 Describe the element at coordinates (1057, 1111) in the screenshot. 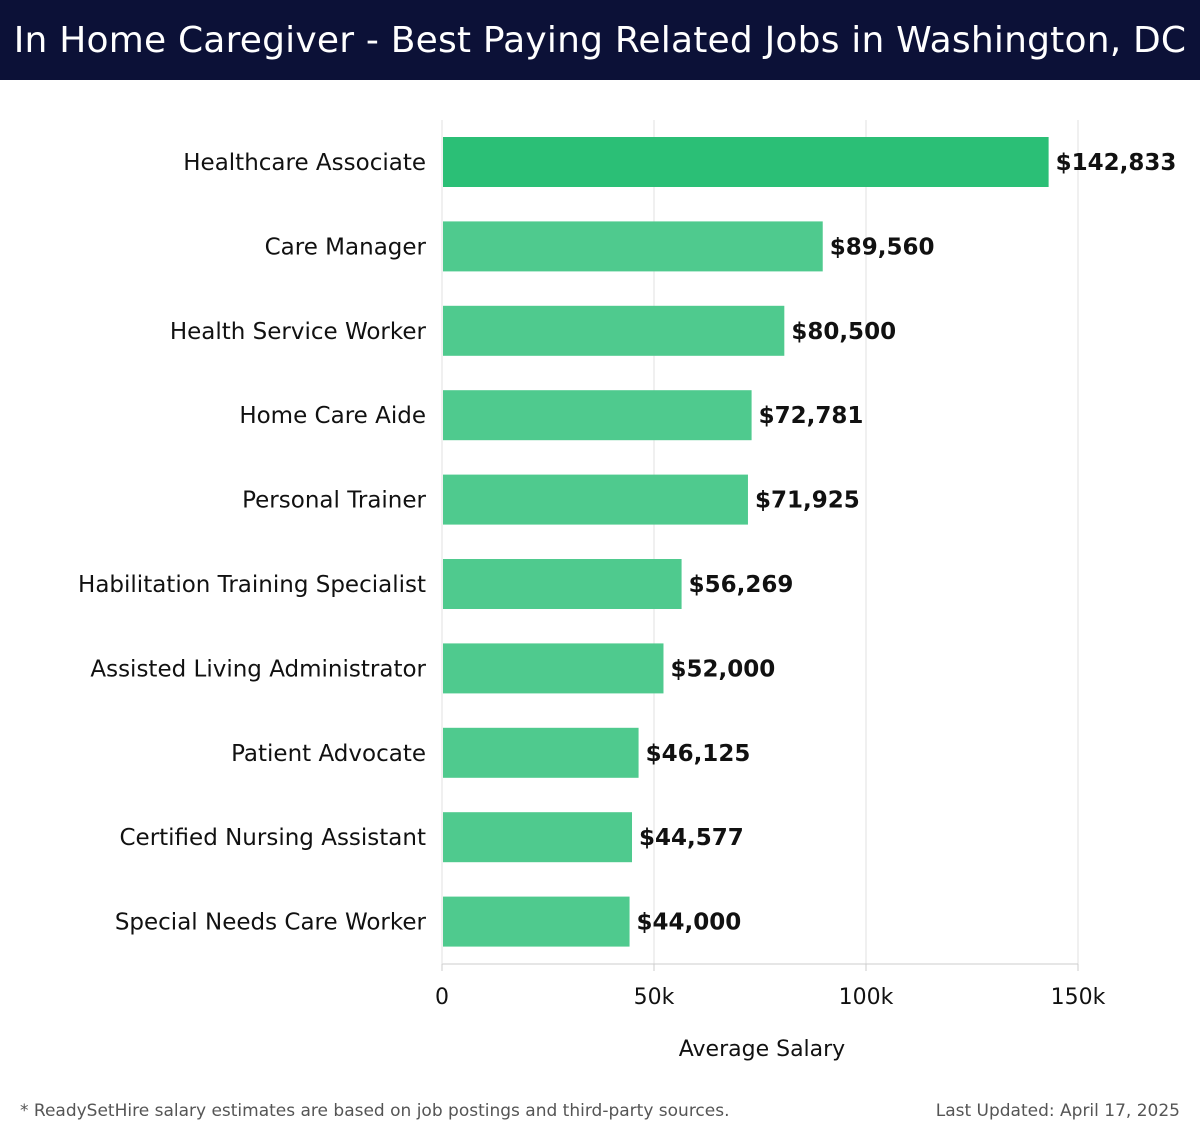

I see `footer-last-updated: Last Updated: April 17, 2025` at that location.